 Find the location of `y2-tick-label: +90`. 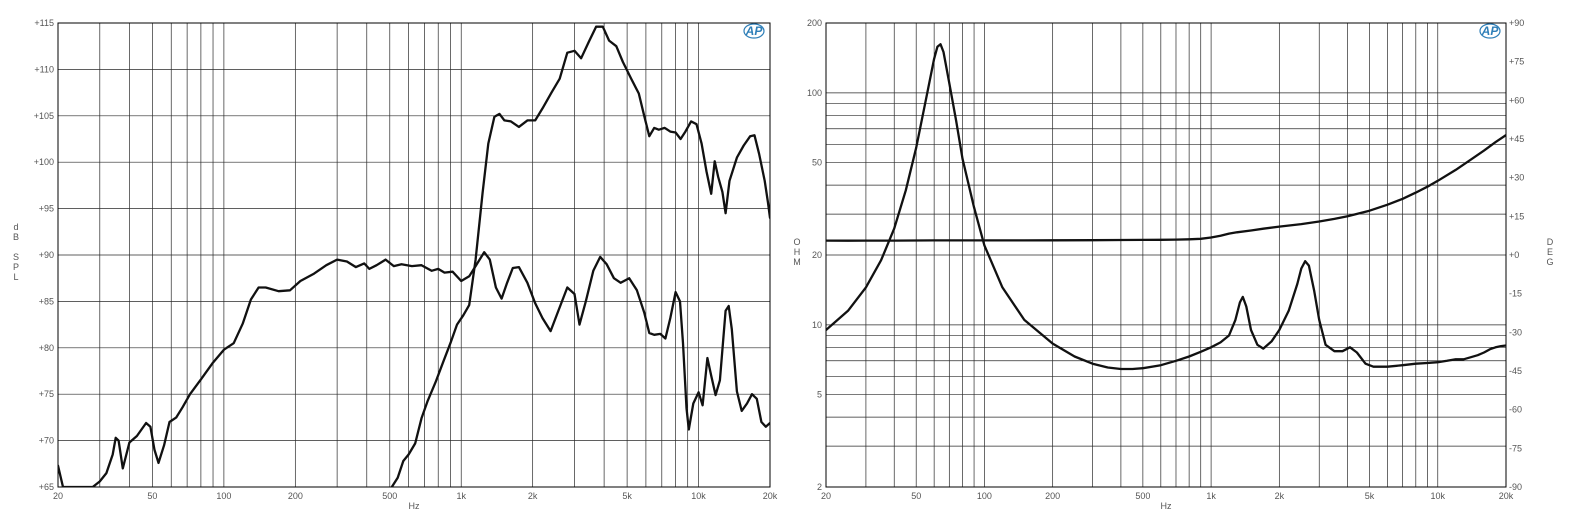

y2-tick-label: +90 is located at coordinates (1516, 23).